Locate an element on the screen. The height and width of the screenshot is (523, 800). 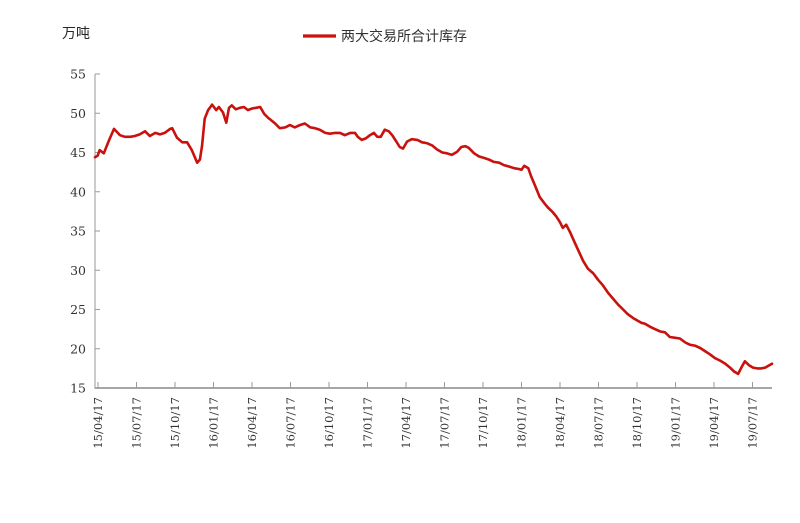
x-tick-label: 18/07/17 is located at coordinates (599, 423).